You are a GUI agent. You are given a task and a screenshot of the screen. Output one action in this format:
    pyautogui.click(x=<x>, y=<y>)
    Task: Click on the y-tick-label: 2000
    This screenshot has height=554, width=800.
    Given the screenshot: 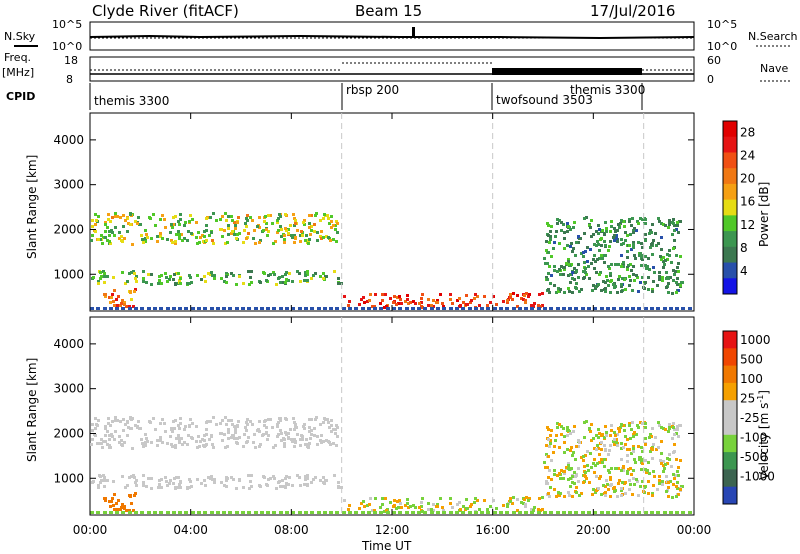 What is the action you would take?
    pyautogui.click(x=68, y=433)
    